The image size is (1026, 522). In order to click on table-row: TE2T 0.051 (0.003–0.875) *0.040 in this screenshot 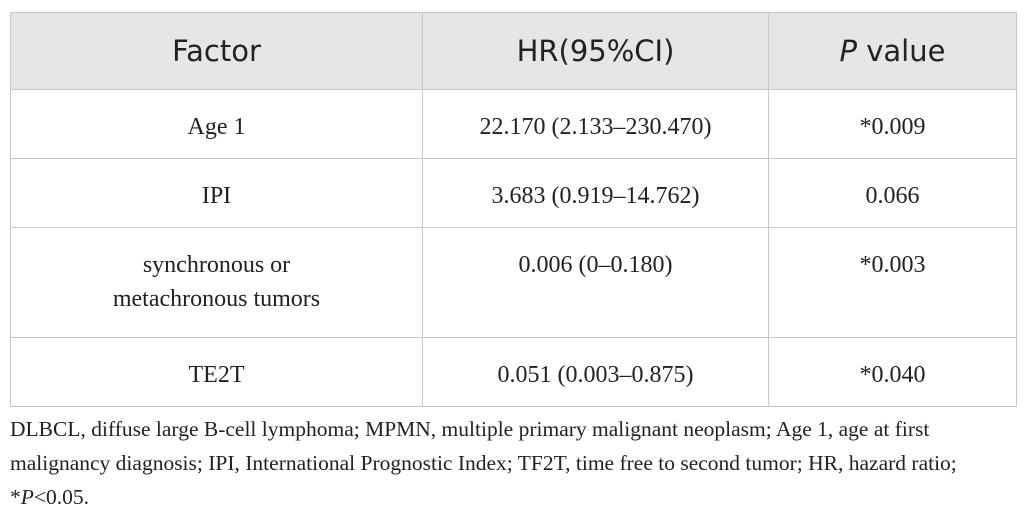, I will do `click(513, 372)`.